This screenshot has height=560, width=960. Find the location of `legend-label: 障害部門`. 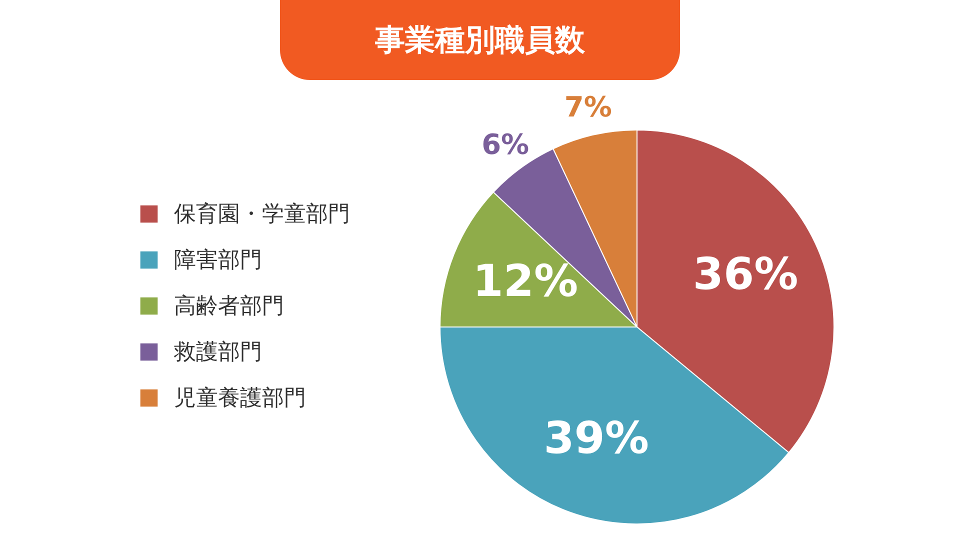

legend-label: 障害部門 is located at coordinates (218, 260).